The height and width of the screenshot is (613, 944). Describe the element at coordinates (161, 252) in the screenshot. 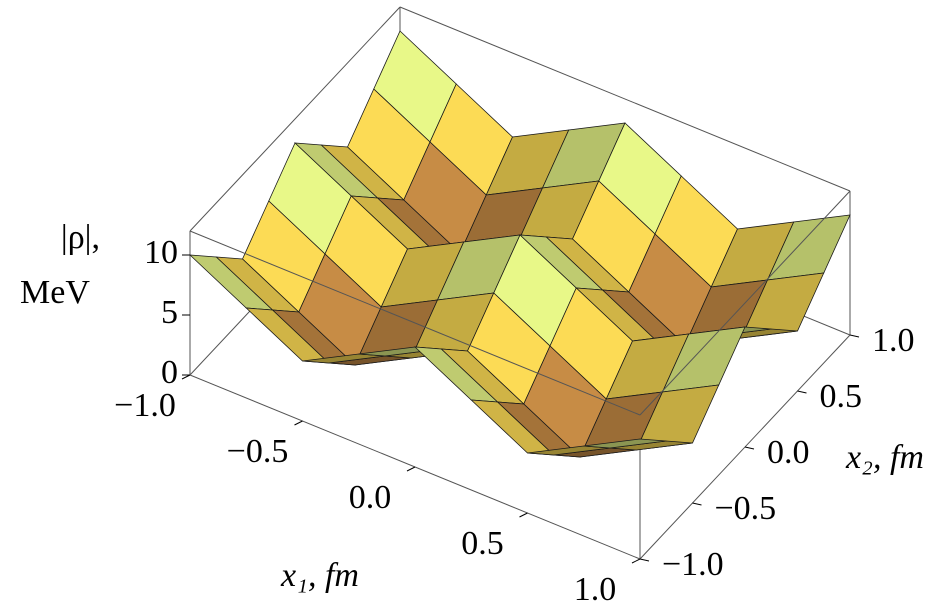

I see `z-tick-label: 10` at that location.